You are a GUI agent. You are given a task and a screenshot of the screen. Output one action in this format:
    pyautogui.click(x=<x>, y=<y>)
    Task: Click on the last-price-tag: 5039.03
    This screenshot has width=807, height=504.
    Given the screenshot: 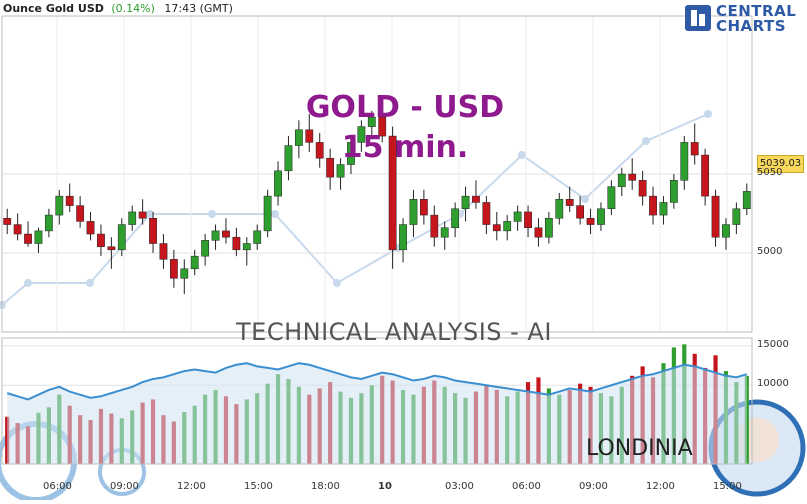 What is the action you would take?
    pyautogui.click(x=780, y=164)
    